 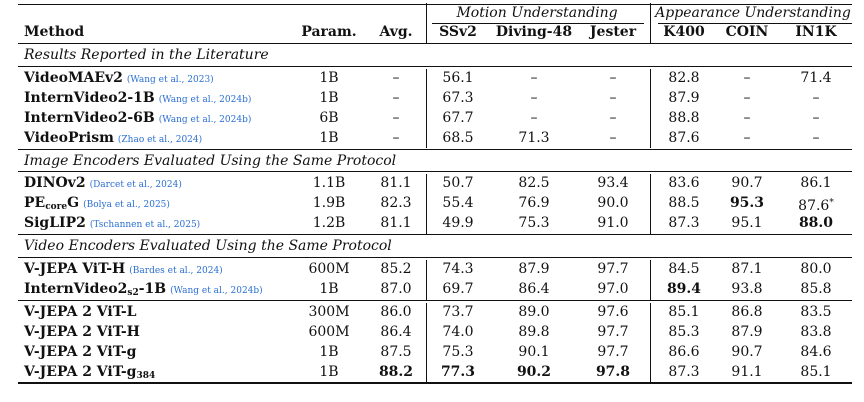 I want to click on method-label: InternVideo2, so click(x=76, y=288).